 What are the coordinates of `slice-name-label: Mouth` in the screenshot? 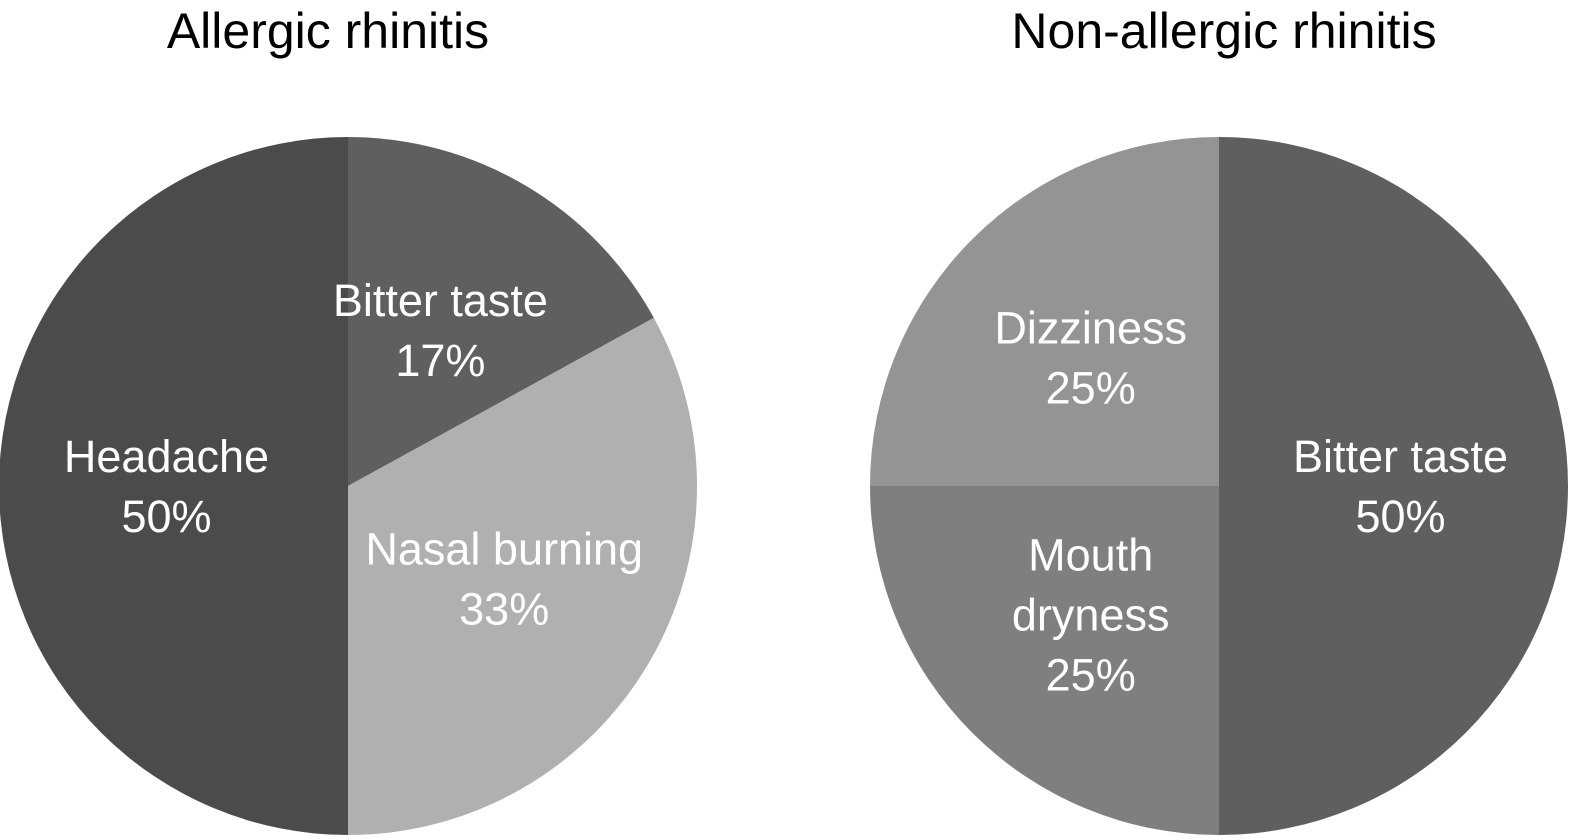 It's located at (1090, 554).